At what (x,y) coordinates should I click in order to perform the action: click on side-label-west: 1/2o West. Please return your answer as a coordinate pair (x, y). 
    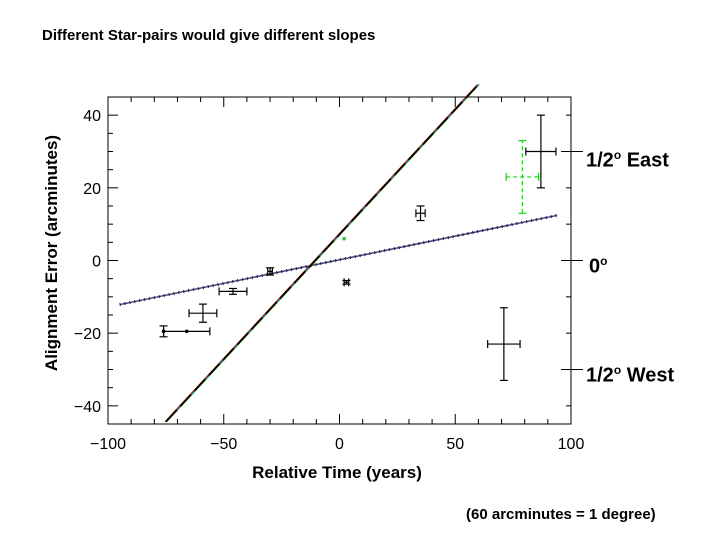
    Looking at the image, I should click on (630, 375).